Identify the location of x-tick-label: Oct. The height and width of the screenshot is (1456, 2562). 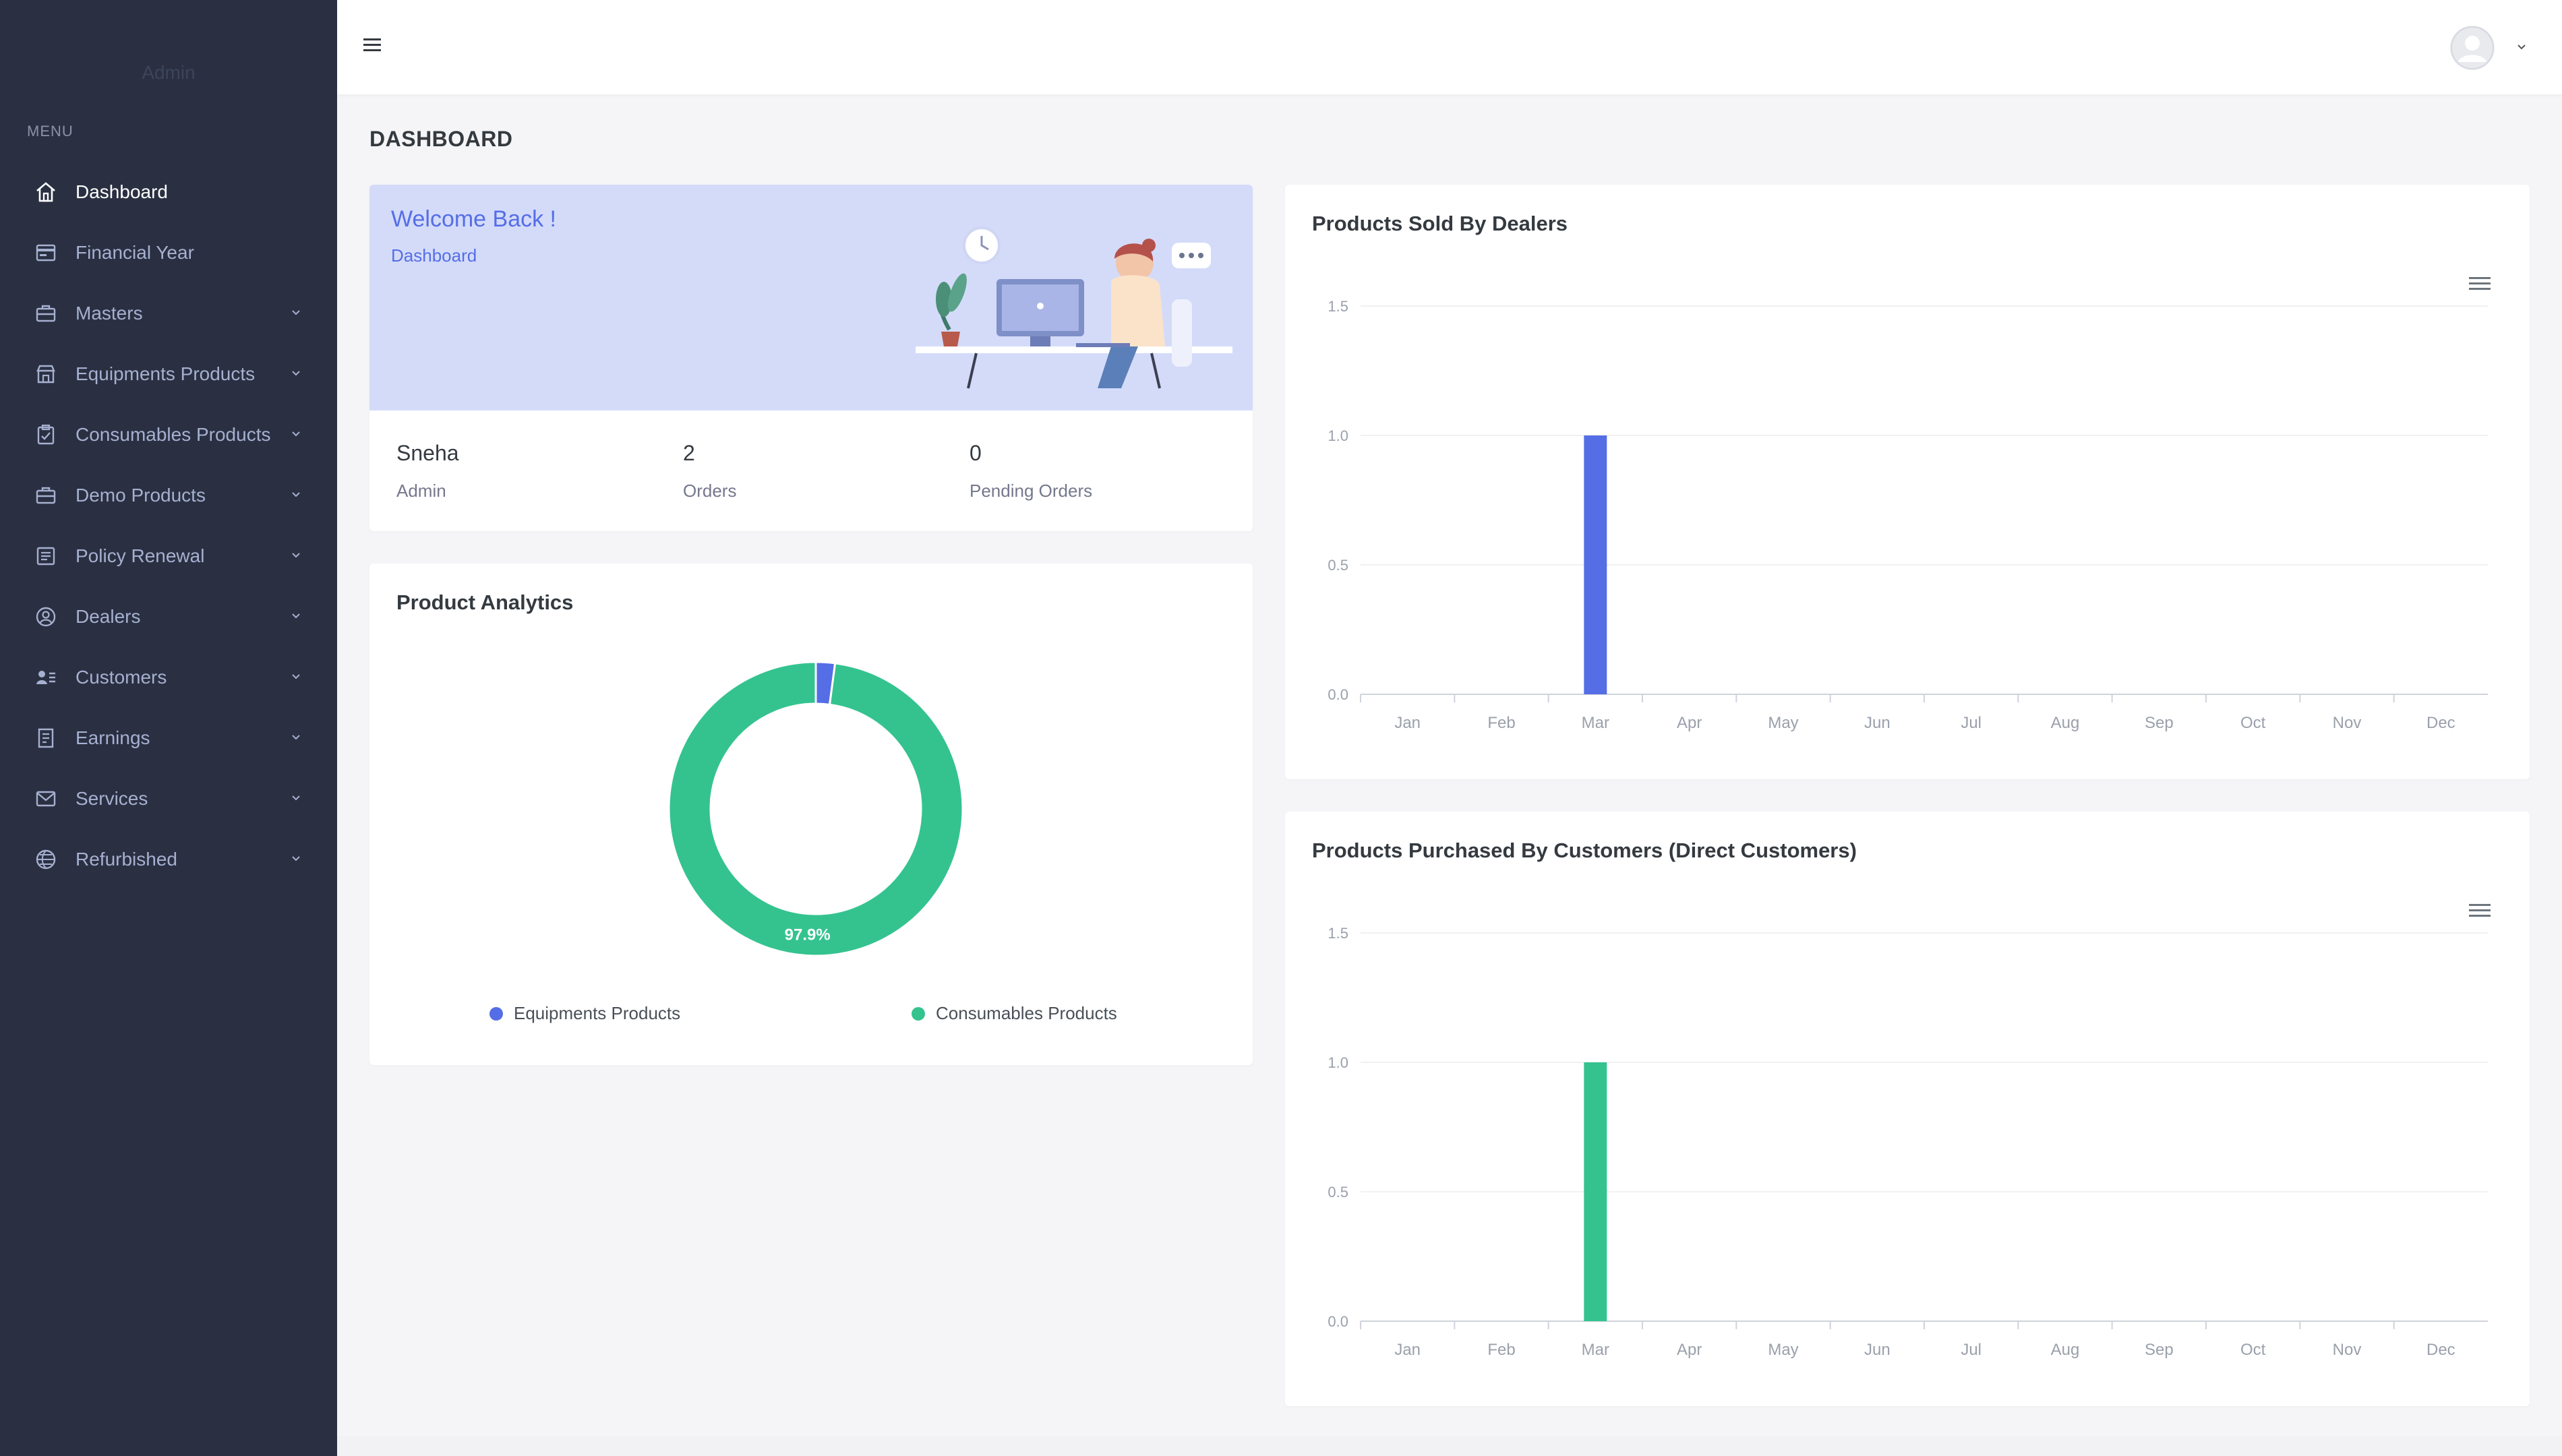
(2253, 1350).